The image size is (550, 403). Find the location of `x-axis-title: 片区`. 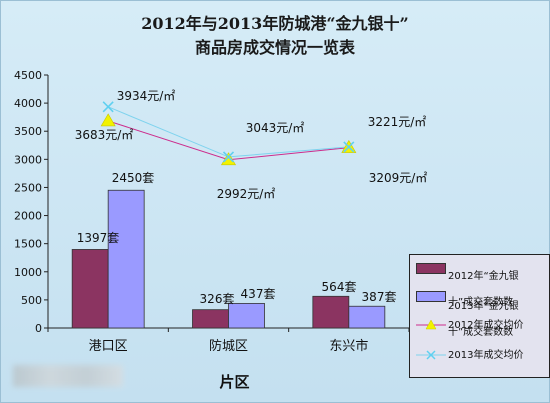

x-axis-title: 片区 is located at coordinates (234, 382).